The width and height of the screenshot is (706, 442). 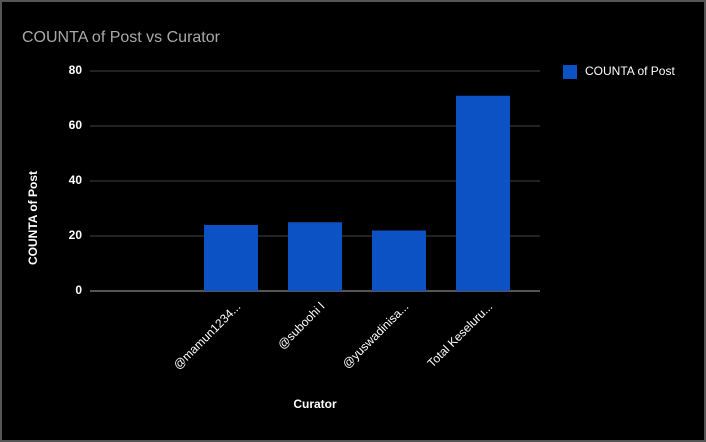 What do you see at coordinates (76, 125) in the screenshot?
I see `y-tick-label: 60` at bounding box center [76, 125].